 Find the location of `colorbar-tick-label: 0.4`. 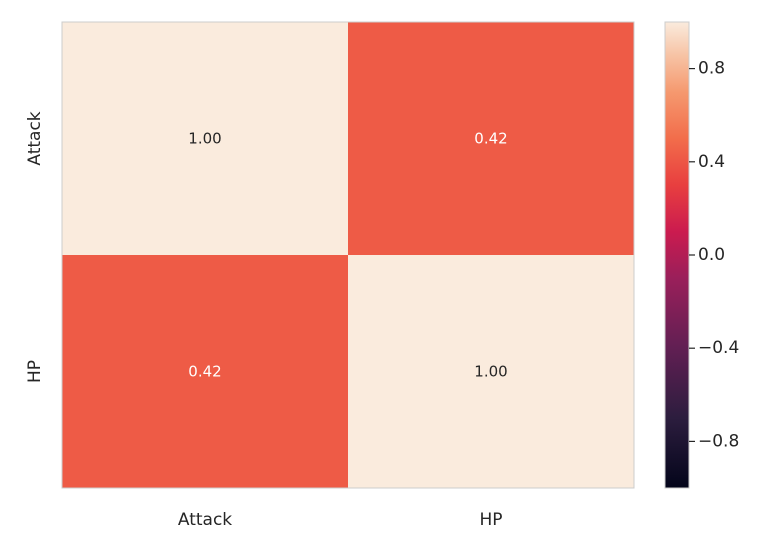

colorbar-tick-label: 0.4 is located at coordinates (711, 162).